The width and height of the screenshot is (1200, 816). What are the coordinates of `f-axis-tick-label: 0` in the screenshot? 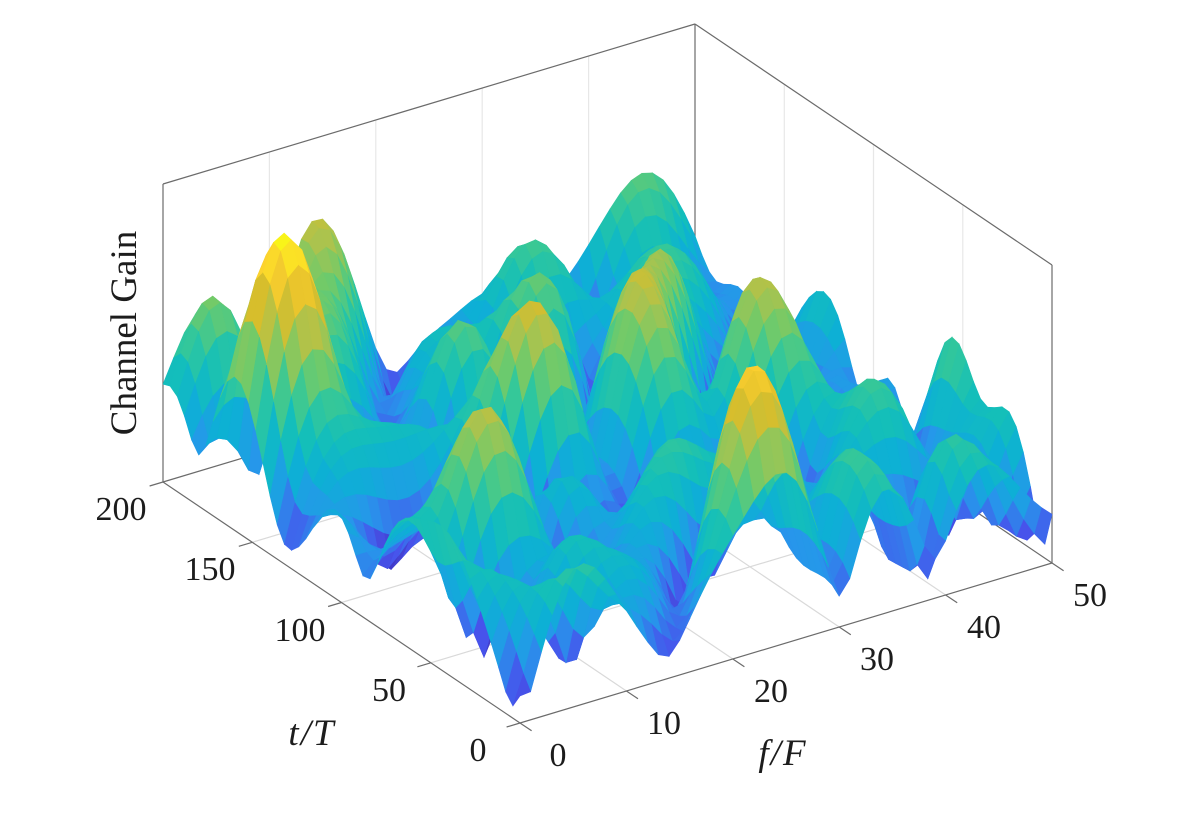 It's located at (558, 755).